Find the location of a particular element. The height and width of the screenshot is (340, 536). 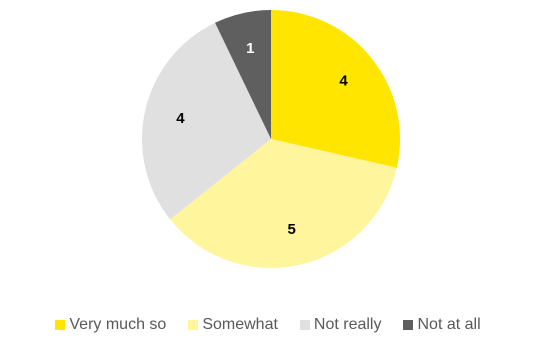

data-label-very-much-so: 4 is located at coordinates (343, 81).